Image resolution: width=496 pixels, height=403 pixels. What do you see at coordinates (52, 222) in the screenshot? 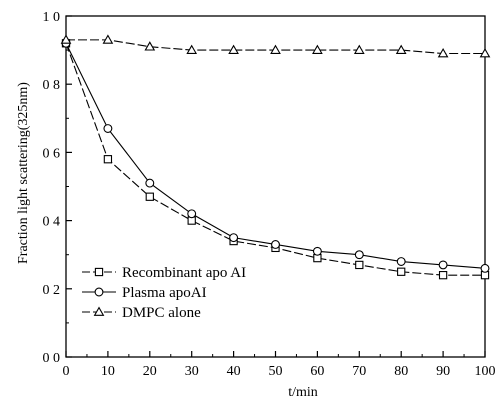
I see `y-tick-label: 0 4` at bounding box center [52, 222].